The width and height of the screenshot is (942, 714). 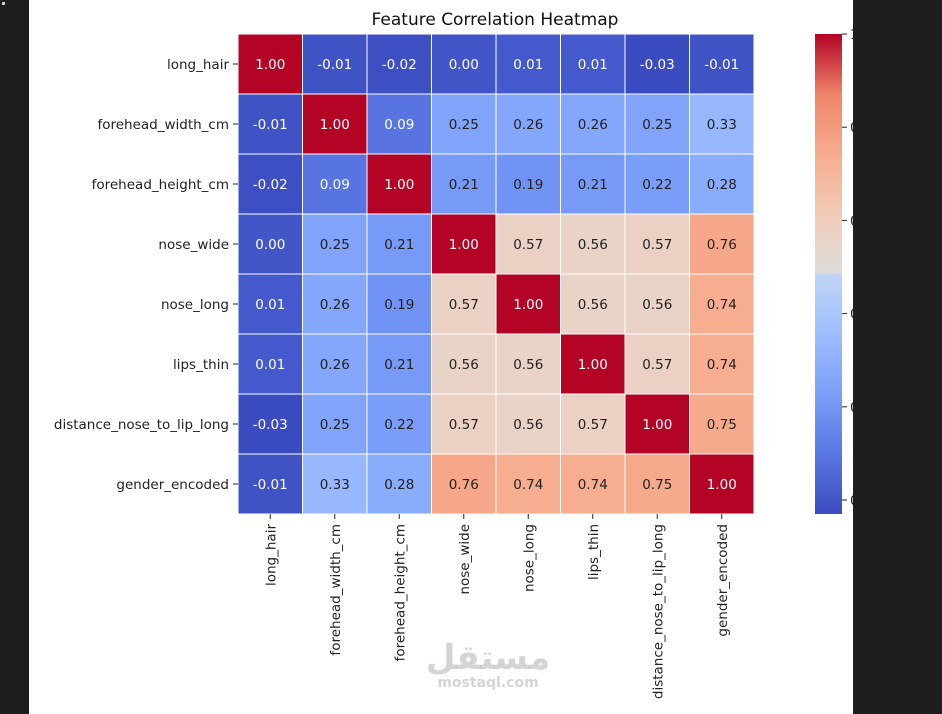 I want to click on y-tick-label: lips_thin, so click(x=201, y=365).